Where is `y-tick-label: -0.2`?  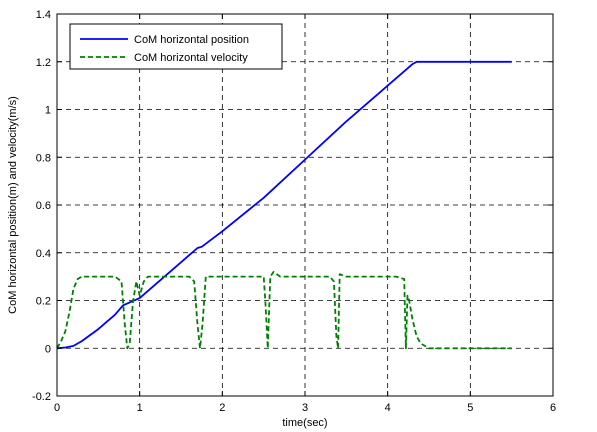 y-tick-label: -0.2 is located at coordinates (41, 397).